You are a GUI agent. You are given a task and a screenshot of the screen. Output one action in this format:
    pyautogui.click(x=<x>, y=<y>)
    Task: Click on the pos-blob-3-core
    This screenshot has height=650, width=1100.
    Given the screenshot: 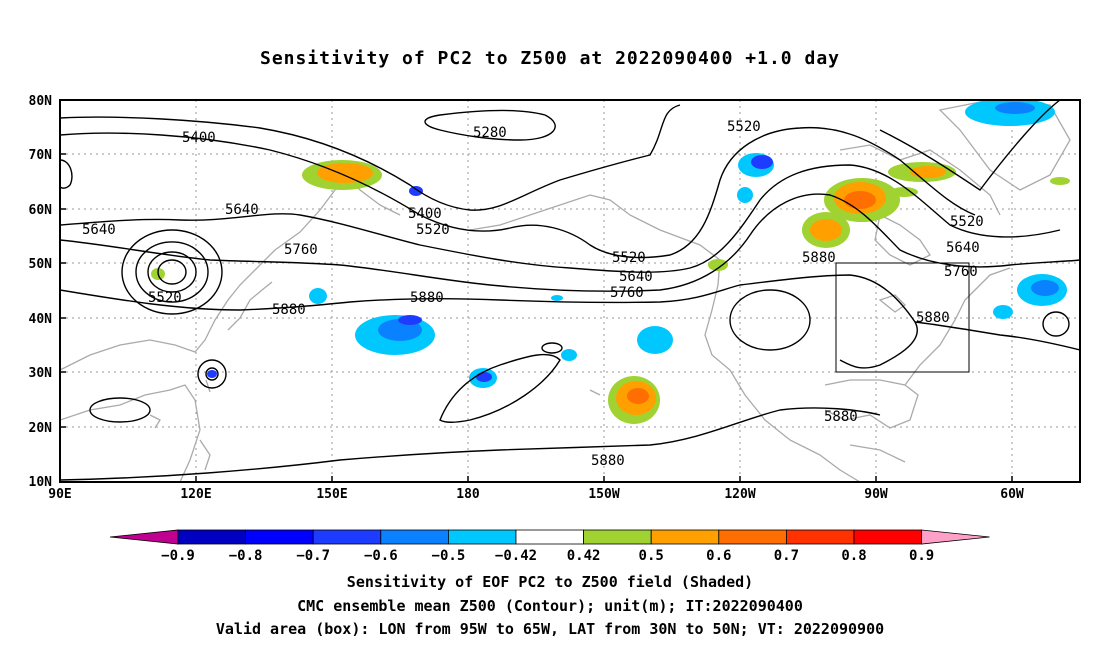 What is the action you would take?
    pyautogui.click(x=826, y=230)
    